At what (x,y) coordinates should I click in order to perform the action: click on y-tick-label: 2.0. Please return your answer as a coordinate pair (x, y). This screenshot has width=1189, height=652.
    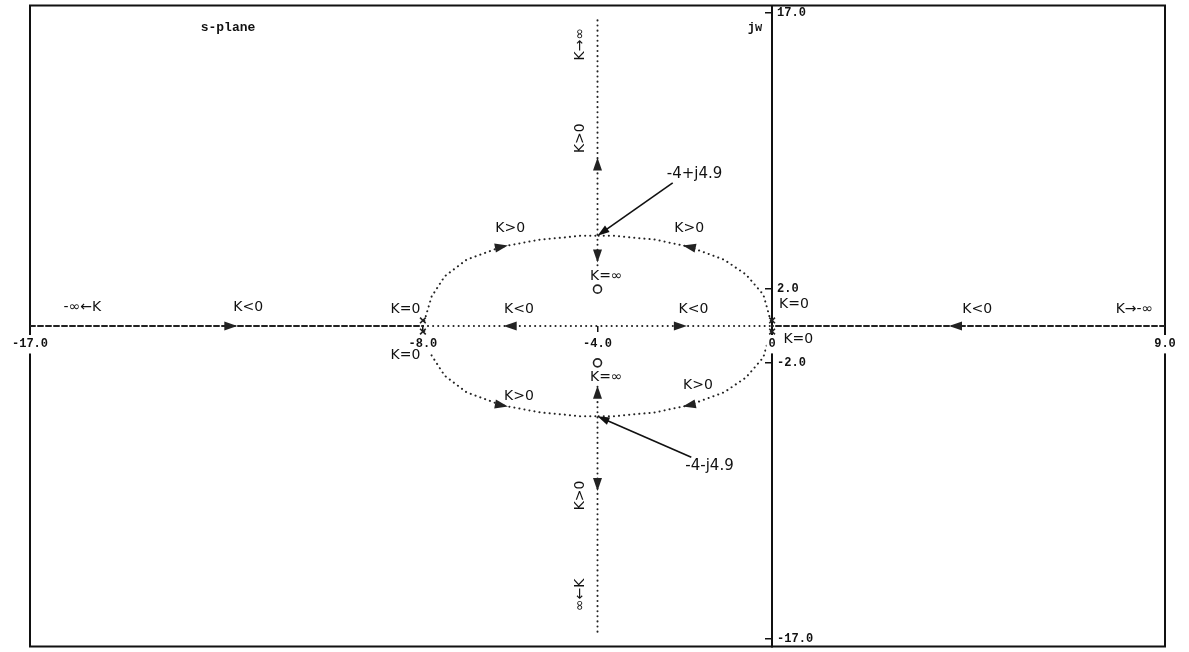
    Looking at the image, I should click on (788, 289).